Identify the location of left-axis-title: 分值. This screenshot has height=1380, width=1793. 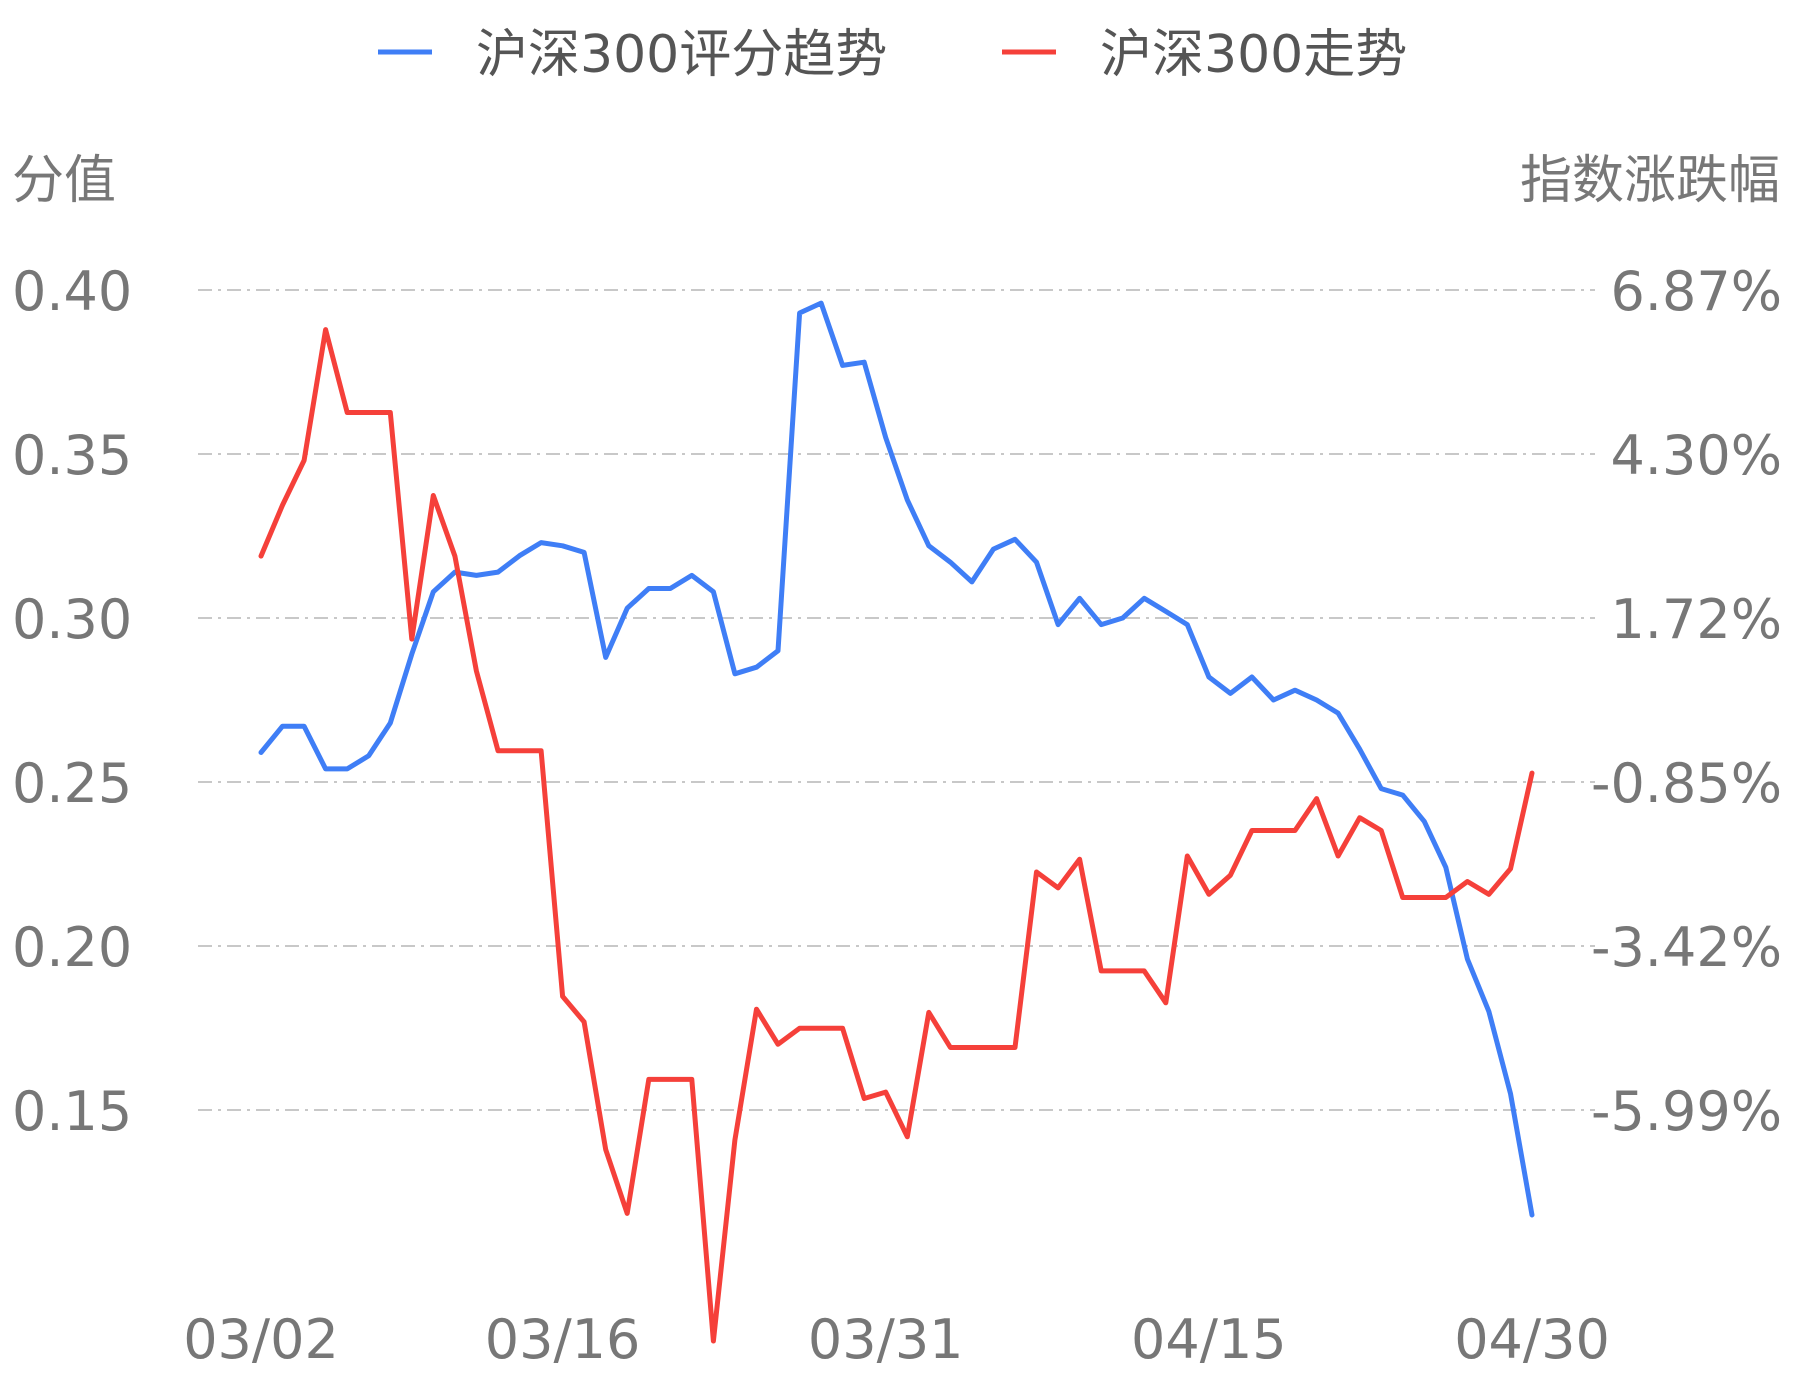
(64, 181).